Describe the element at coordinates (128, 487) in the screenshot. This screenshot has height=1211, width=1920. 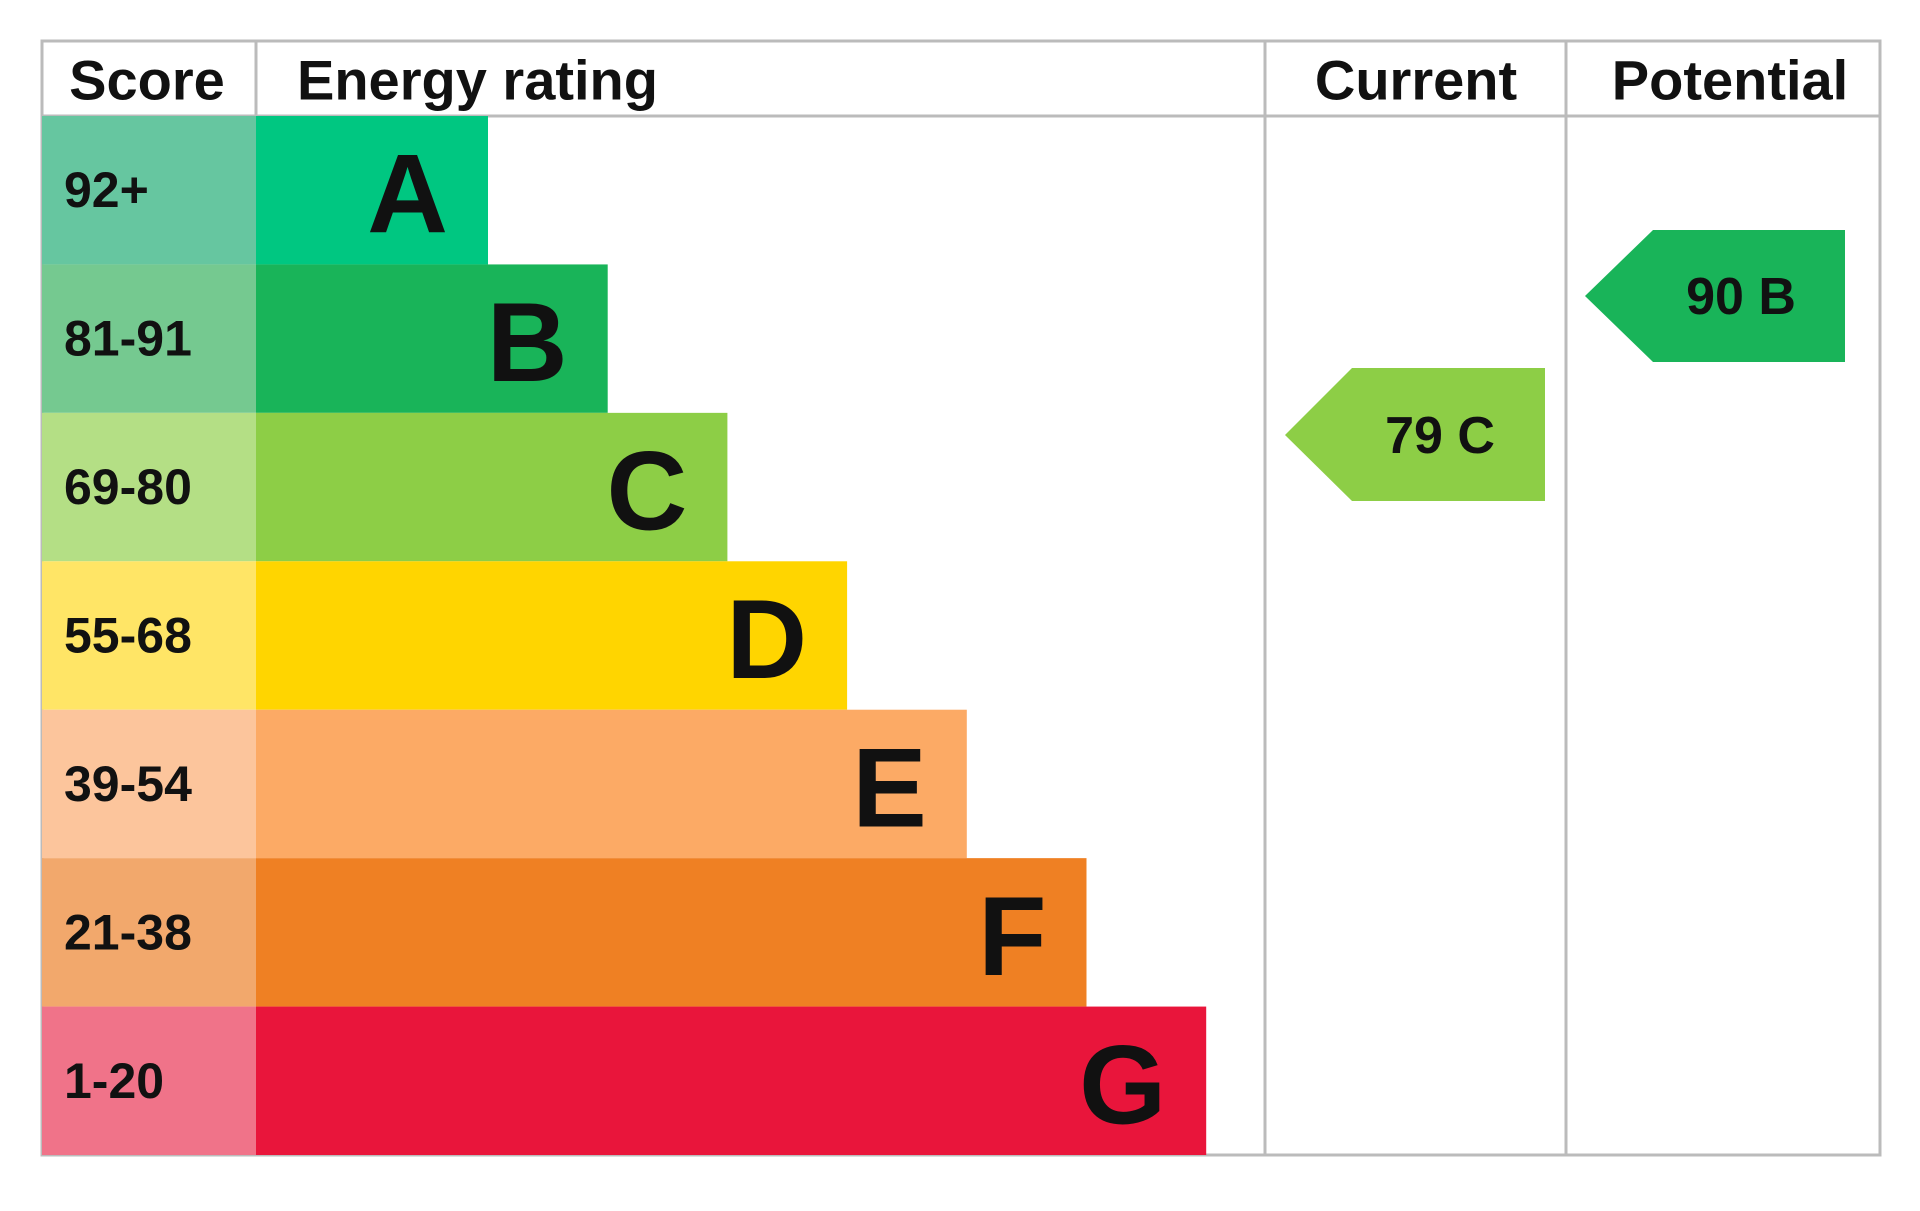
I see `score-label: 69-80` at that location.